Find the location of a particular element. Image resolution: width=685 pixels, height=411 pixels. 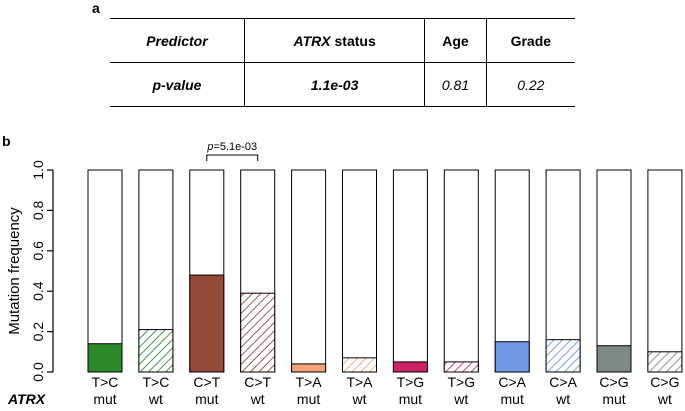

y-axis-label: Mutation frequency is located at coordinates (14, 271).